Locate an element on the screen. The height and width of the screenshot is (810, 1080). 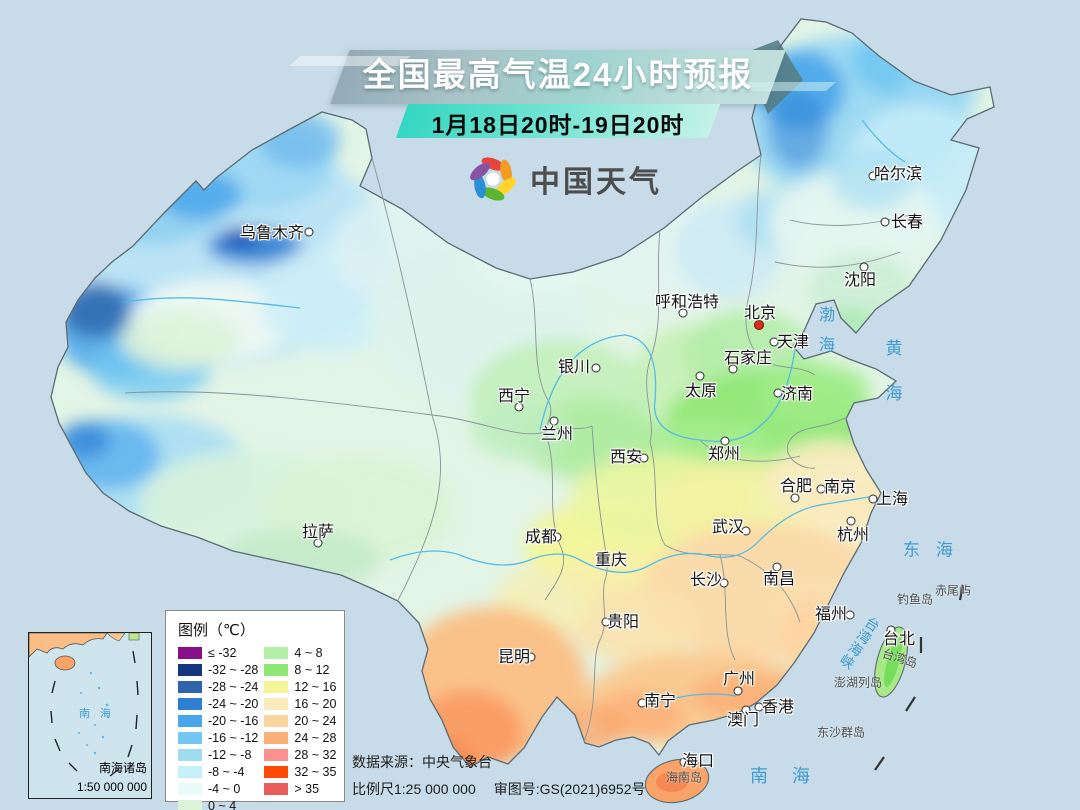
legend-item: 16 ~ 20 is located at coordinates (300, 704).